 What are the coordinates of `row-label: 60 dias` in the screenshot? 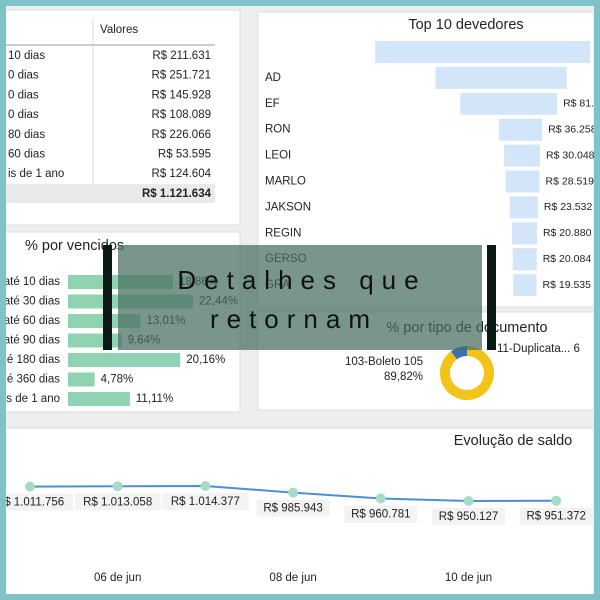 It's located at (26, 155).